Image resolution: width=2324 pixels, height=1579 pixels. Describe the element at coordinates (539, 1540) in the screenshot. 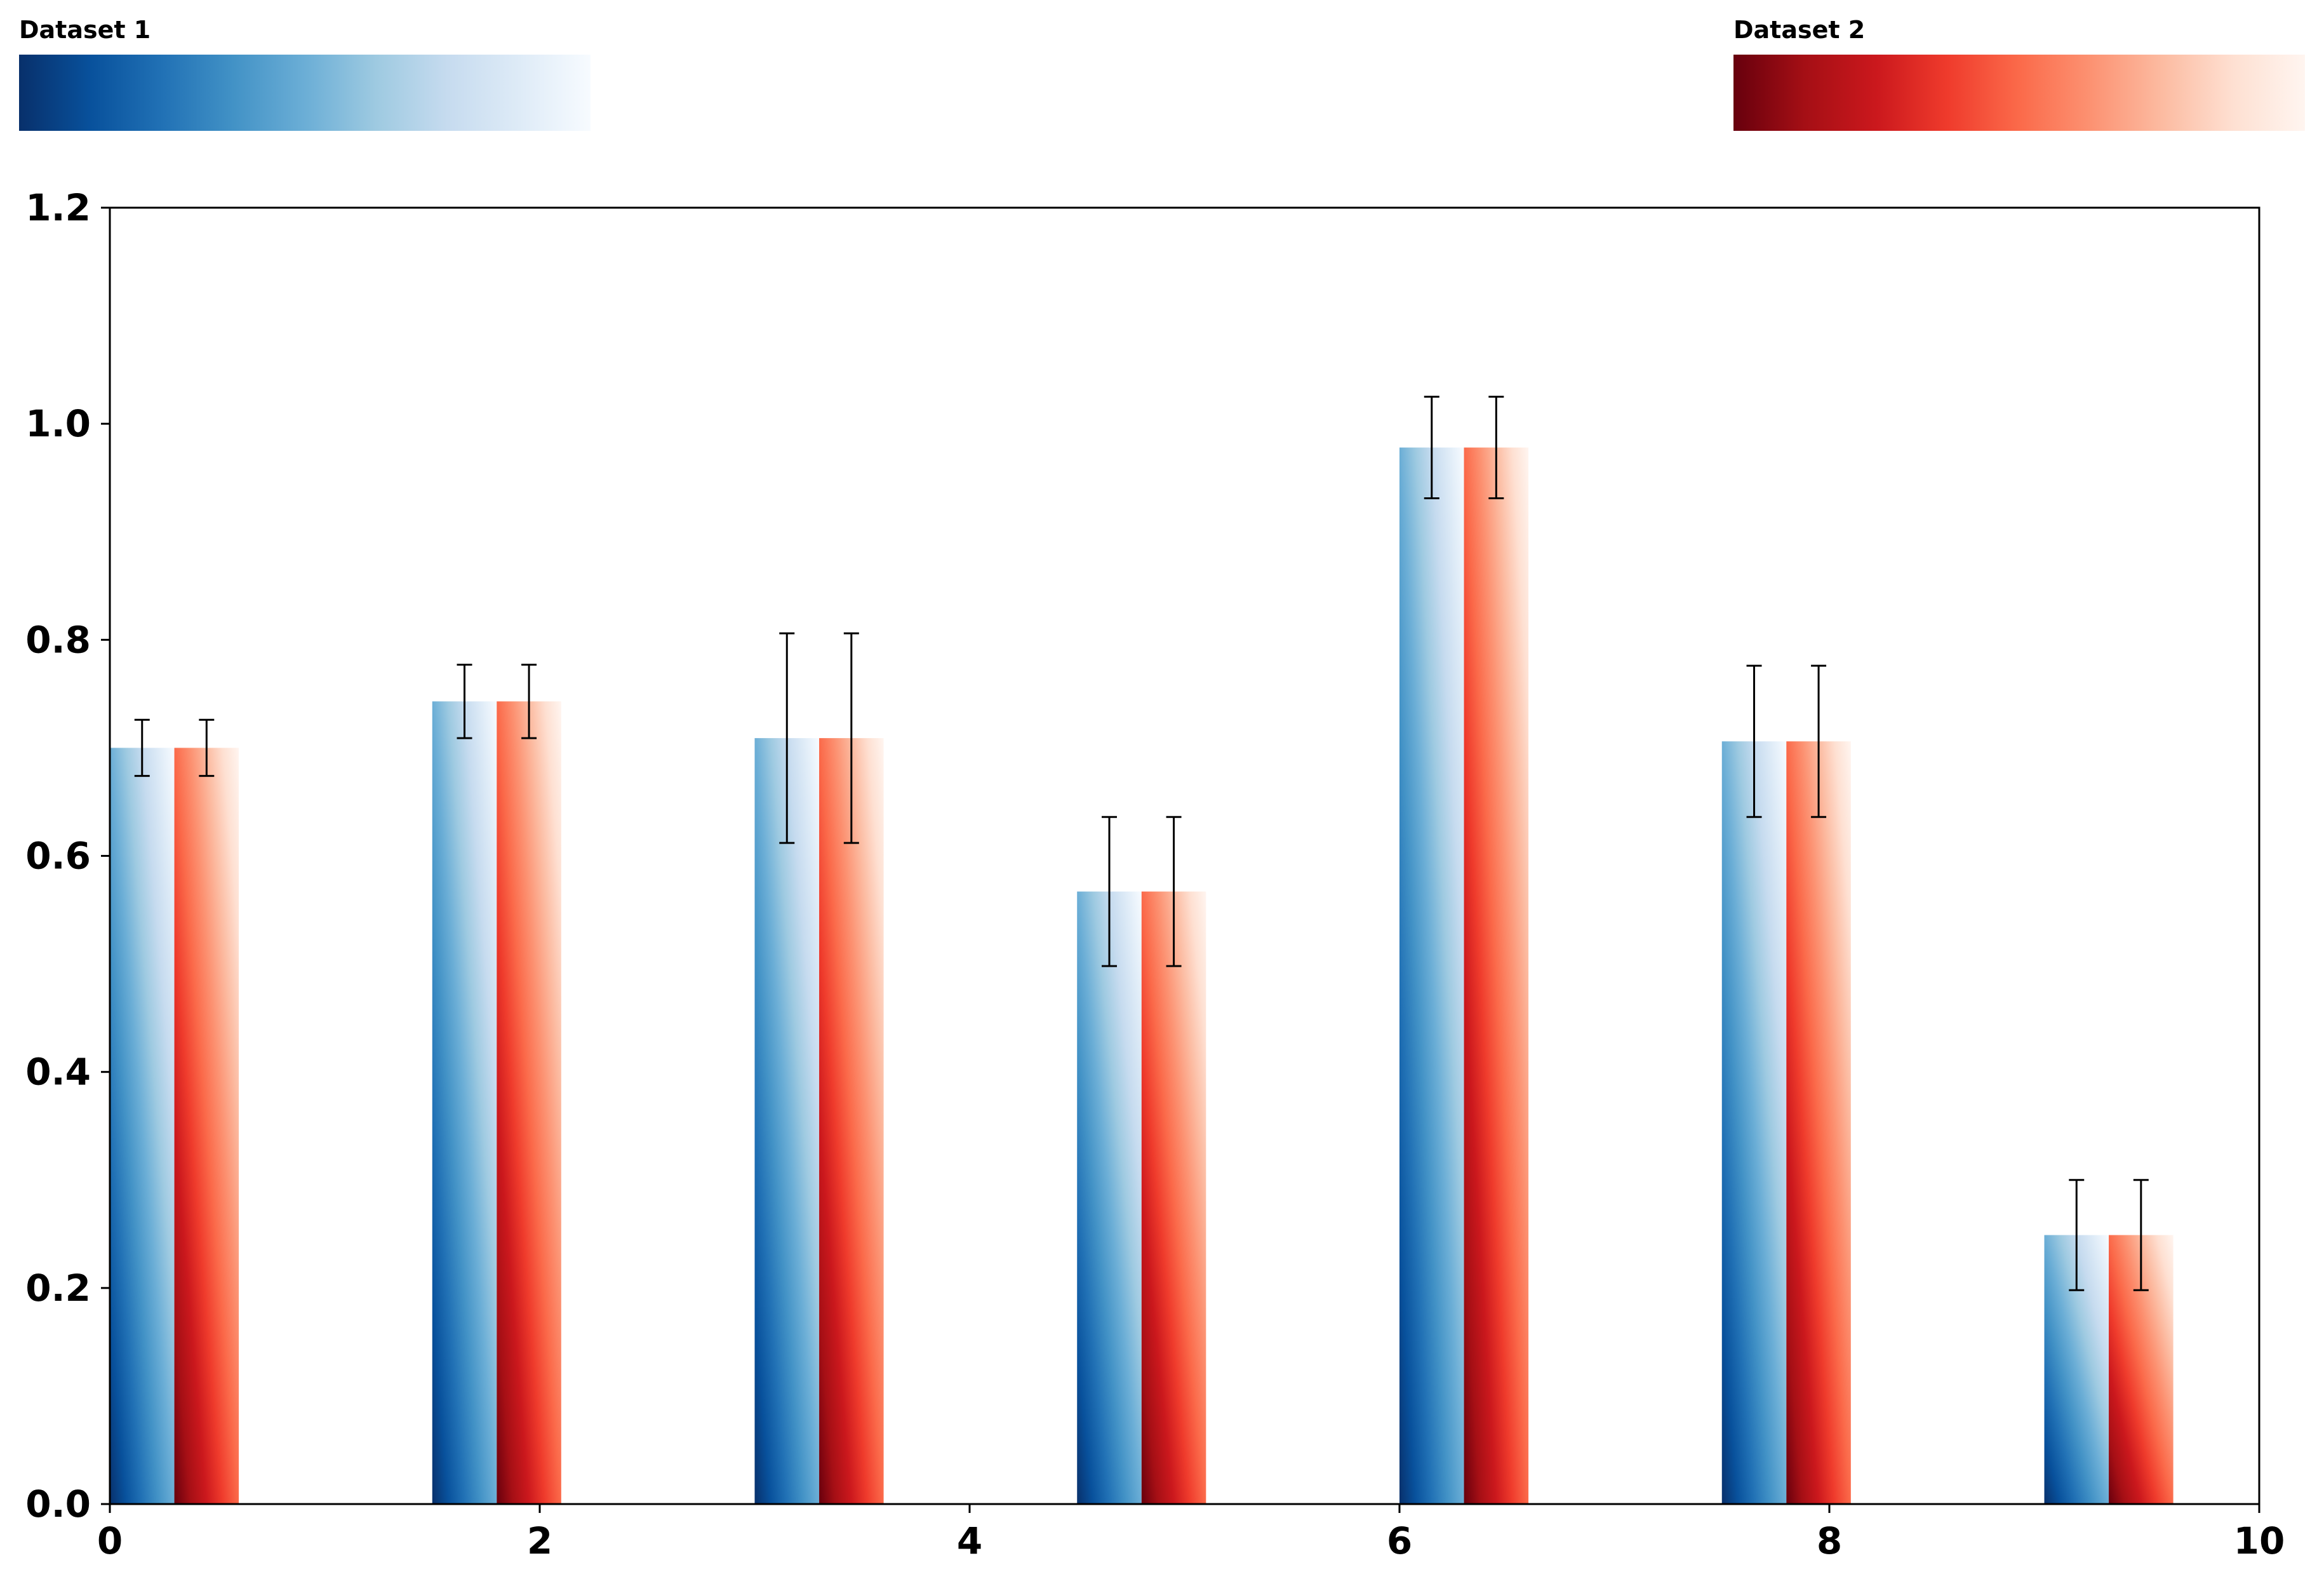

I see `x-tick-label: 2` at that location.